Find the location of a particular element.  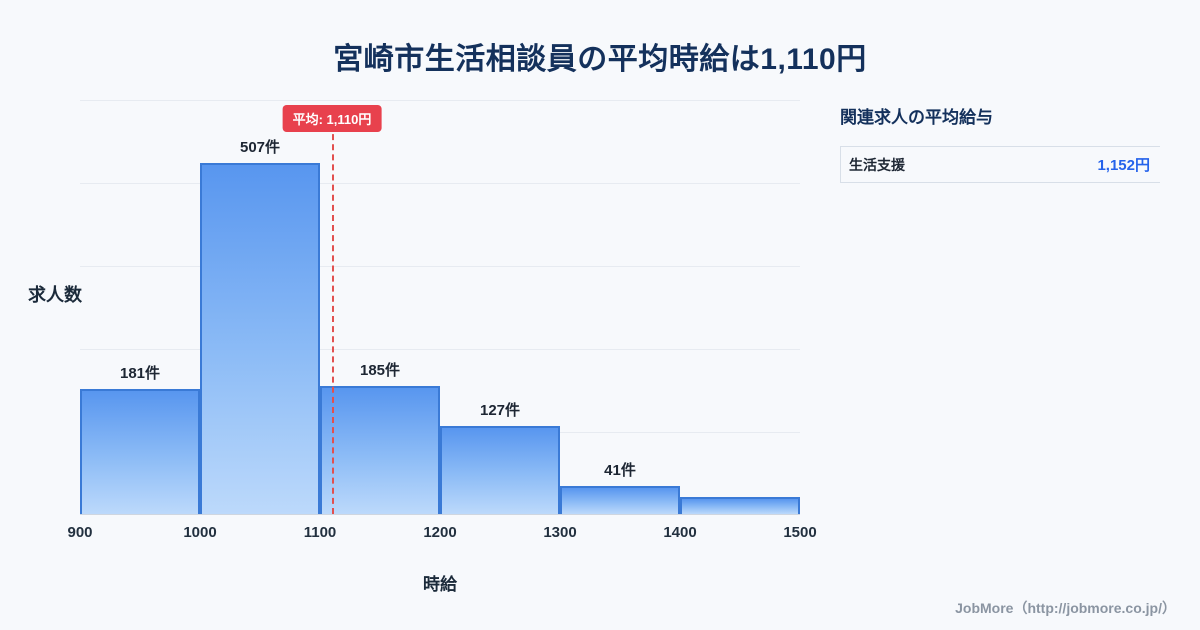

page-title: 宮崎市生活相談員の平均時給は1,110円 is located at coordinates (600, 59).